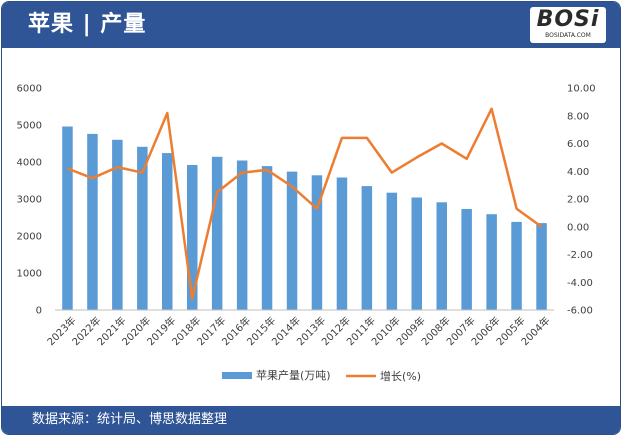 The width and height of the screenshot is (622, 436). I want to click on bar-2008年, so click(441, 256).